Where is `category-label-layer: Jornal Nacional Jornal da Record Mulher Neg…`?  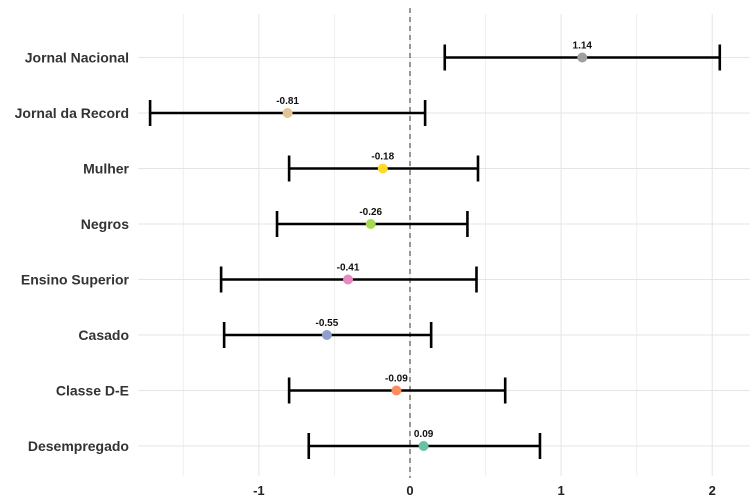
category-label-layer: Jornal Nacional Jornal da Record Mulher Neg… is located at coordinates (72, 252).